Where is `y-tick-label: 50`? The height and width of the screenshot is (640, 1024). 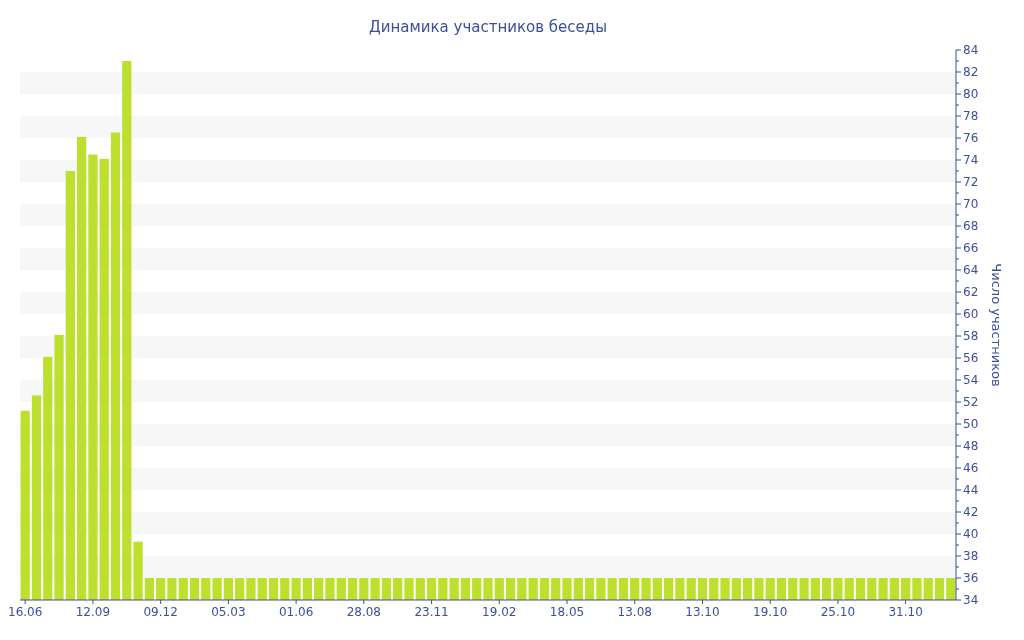 y-tick-label: 50 is located at coordinates (971, 424).